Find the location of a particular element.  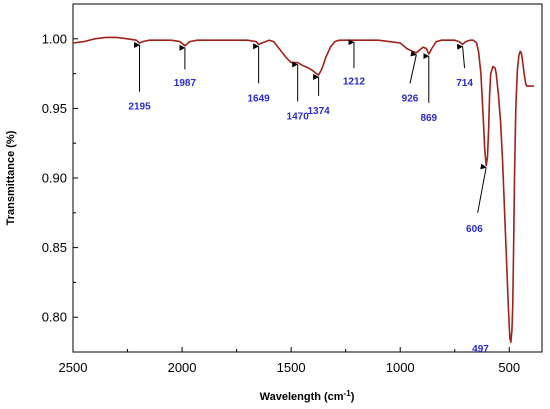

x-axis: 2500 2000 1500 1000 500 is located at coordinates (289, 361).